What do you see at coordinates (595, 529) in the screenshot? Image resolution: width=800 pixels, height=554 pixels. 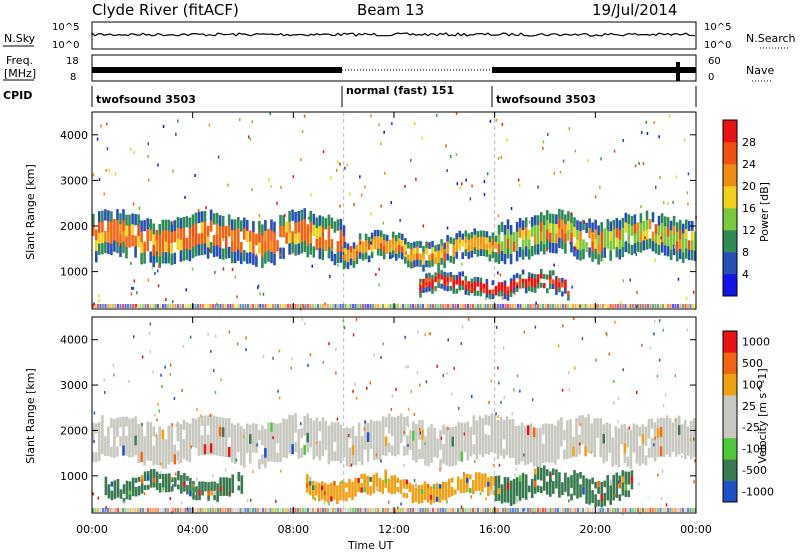 I see `xtick-label: 20:00` at bounding box center [595, 529].